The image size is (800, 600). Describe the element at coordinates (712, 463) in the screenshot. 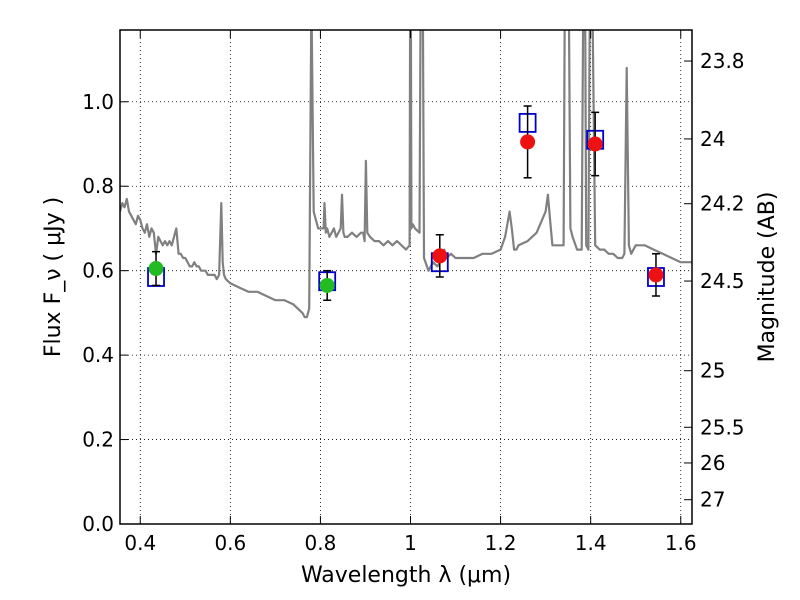

I see `mag-tick-label: 26` at that location.